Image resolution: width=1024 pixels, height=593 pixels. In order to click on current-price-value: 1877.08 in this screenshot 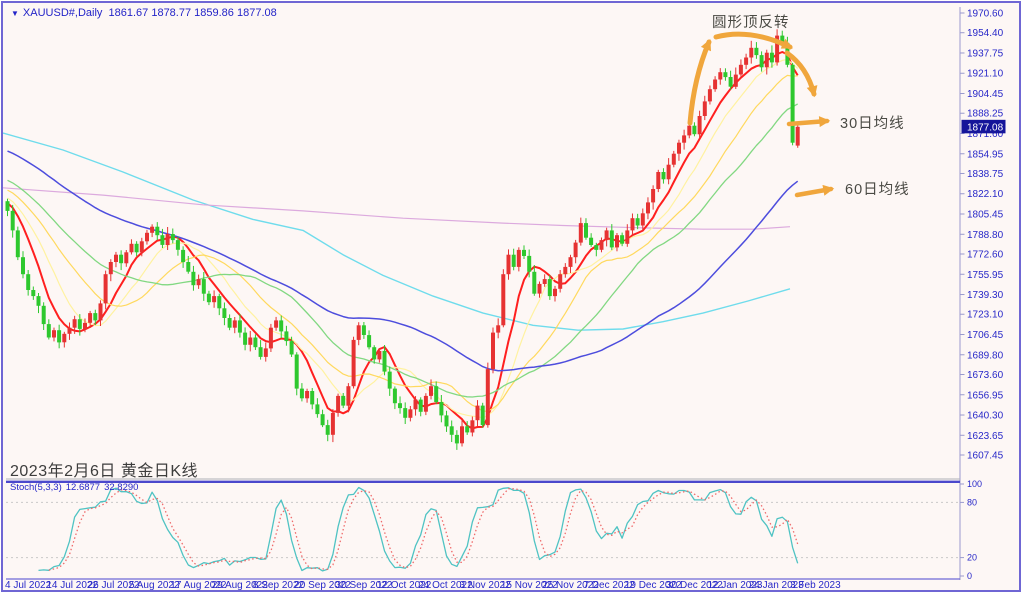, I will do `click(985, 127)`.